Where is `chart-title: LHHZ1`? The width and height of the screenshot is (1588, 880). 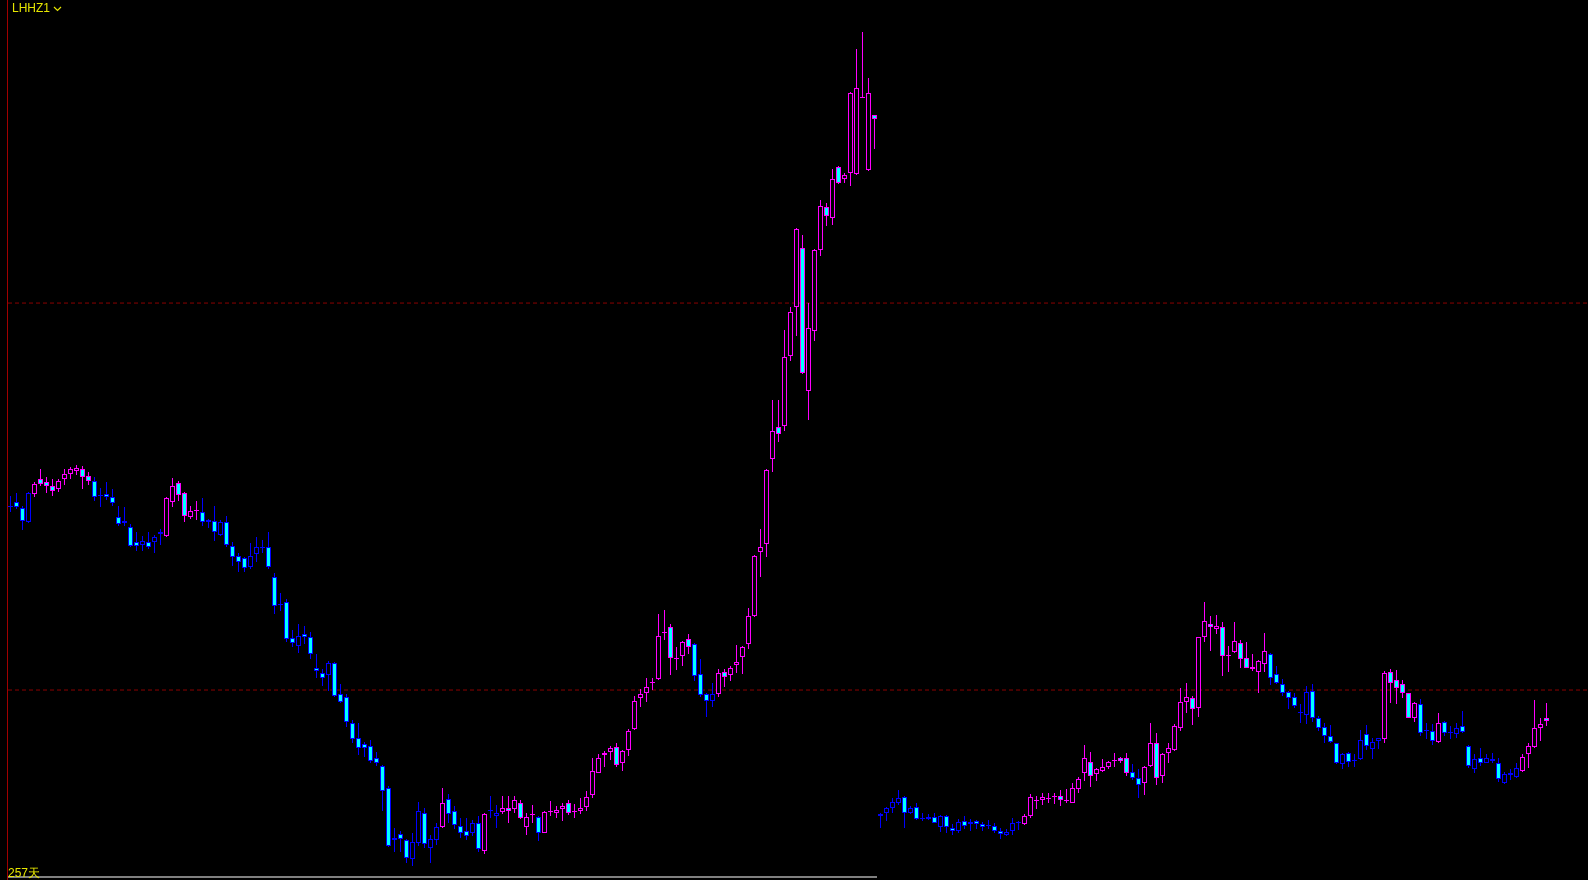
chart-title: LHHZ1 is located at coordinates (31, 8).